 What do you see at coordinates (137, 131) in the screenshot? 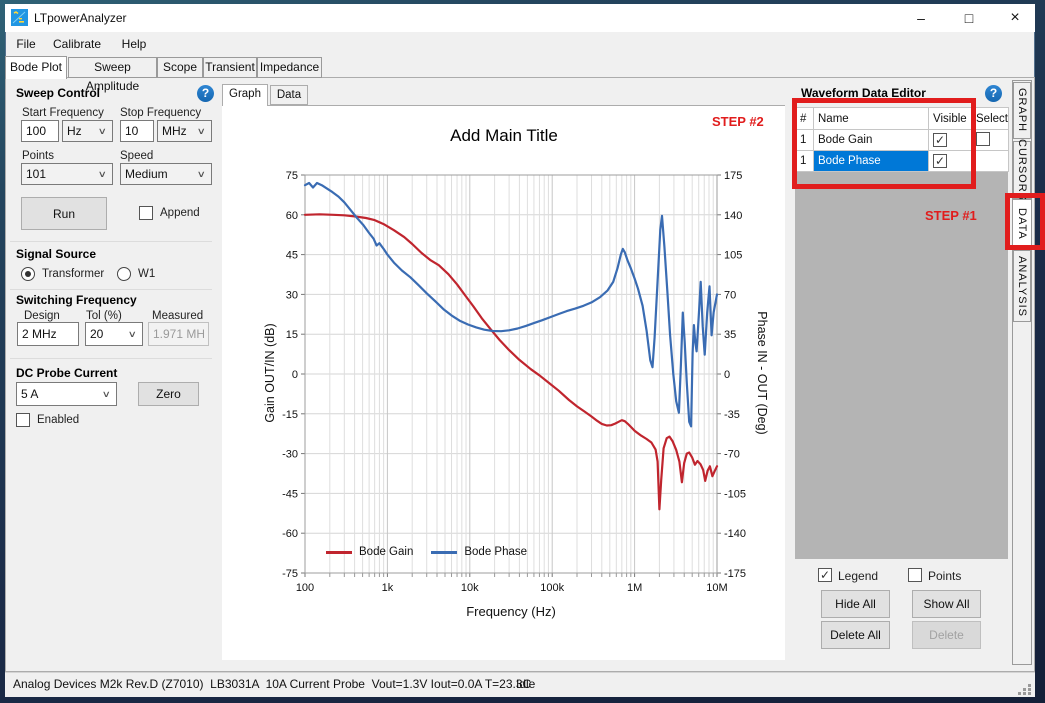
I see `stop-frequency-input` at bounding box center [137, 131].